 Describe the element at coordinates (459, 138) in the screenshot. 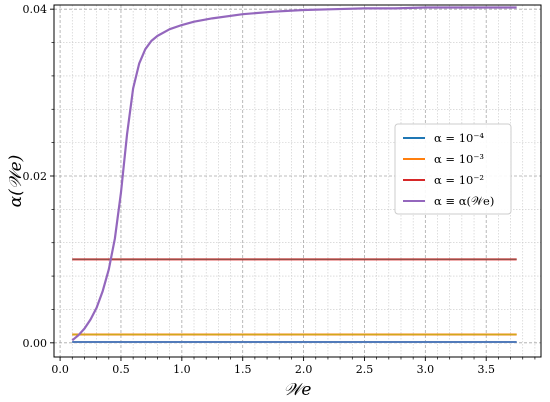

I see `legend-label: α = 10⁻⁴` at that location.